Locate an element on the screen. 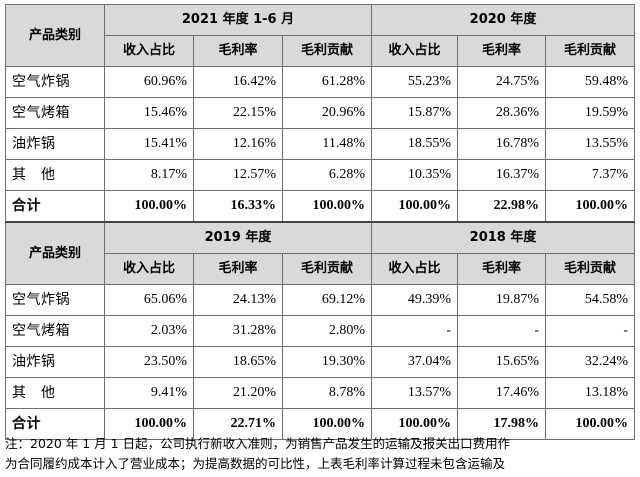 This screenshot has height=477, width=640. value-cell: 13.55% is located at coordinates (590, 144).